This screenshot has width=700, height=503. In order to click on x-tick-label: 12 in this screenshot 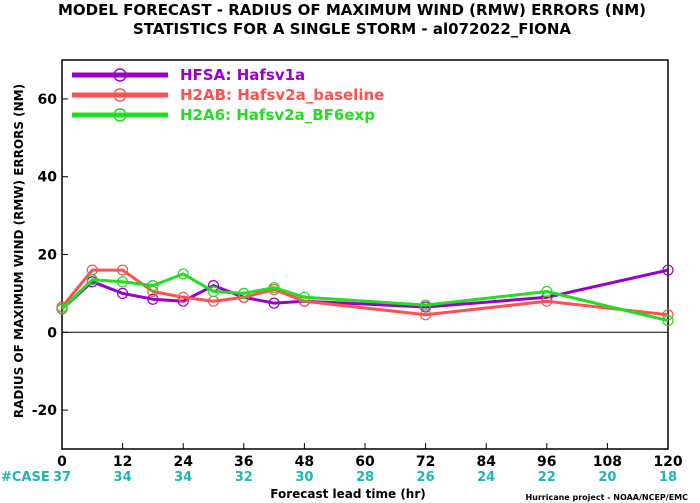, I will do `click(122, 462)`.